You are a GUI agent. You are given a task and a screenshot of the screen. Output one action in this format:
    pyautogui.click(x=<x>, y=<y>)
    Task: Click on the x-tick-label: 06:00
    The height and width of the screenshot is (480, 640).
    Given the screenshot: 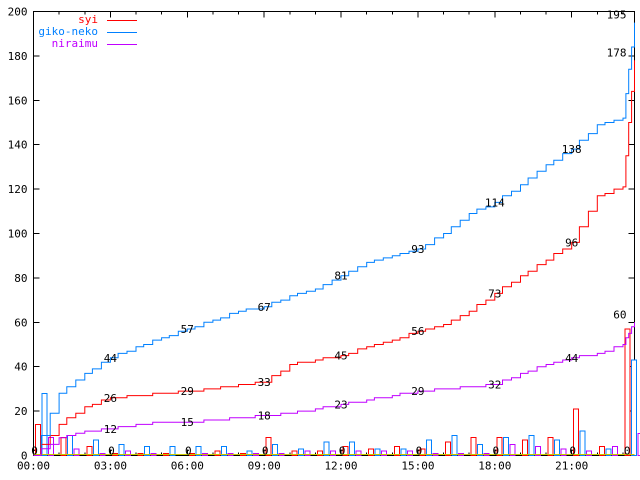 What is the action you would take?
    pyautogui.click(x=187, y=466)
    